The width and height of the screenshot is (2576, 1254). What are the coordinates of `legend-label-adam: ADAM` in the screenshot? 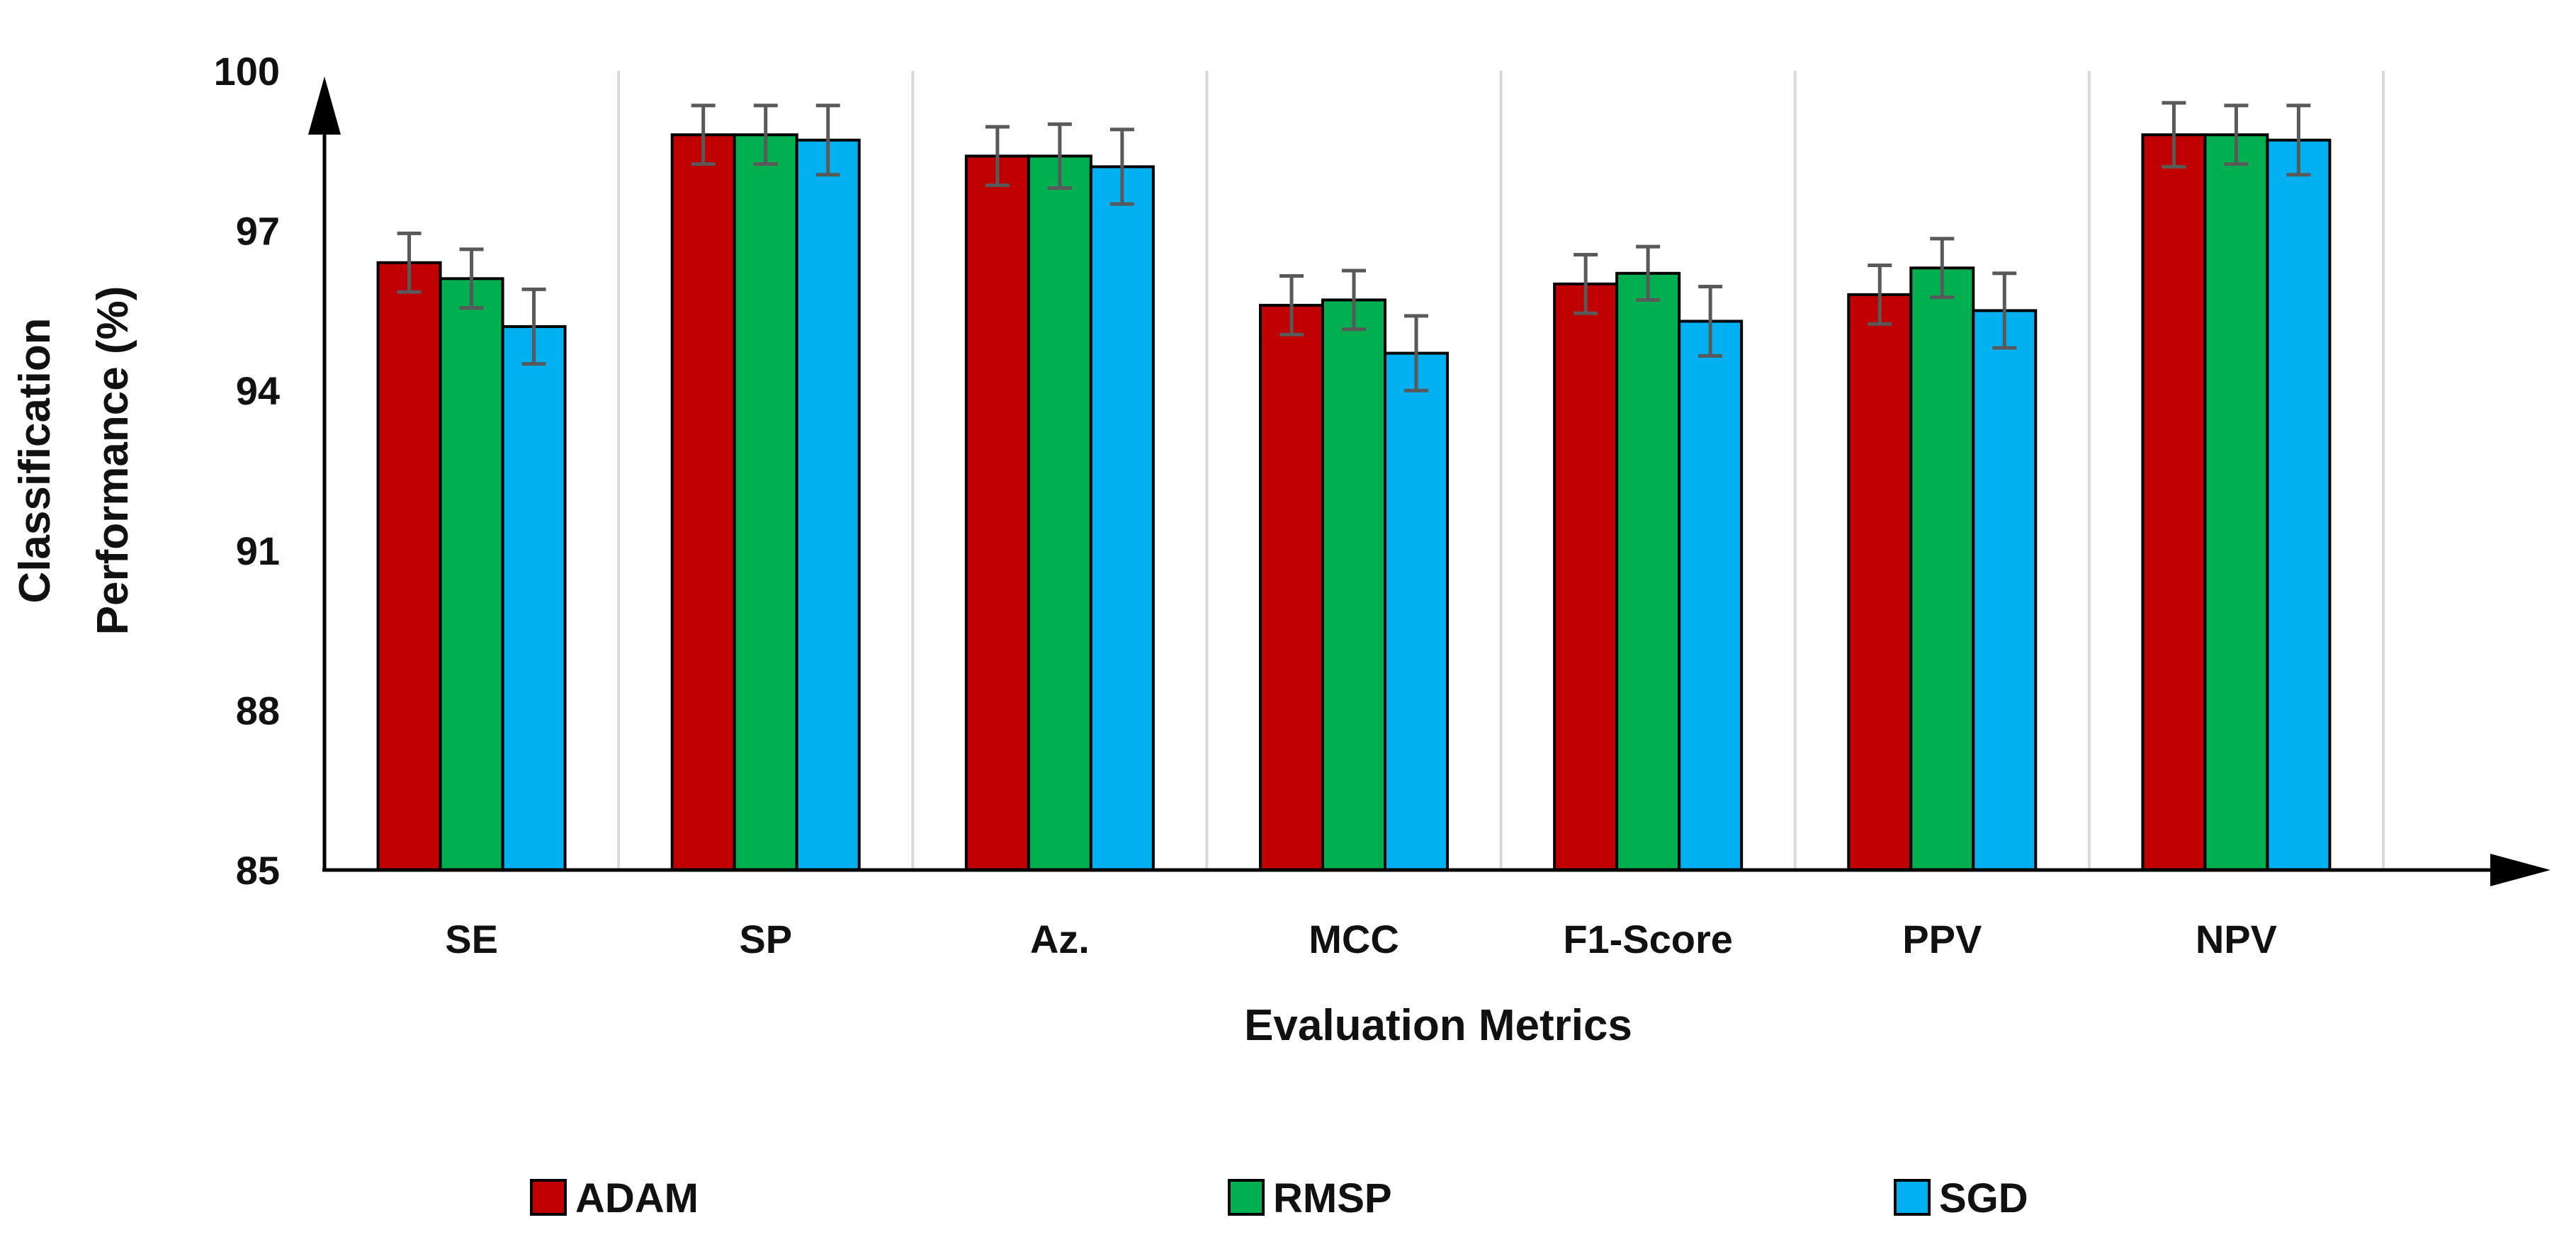 It's located at (637, 1198).